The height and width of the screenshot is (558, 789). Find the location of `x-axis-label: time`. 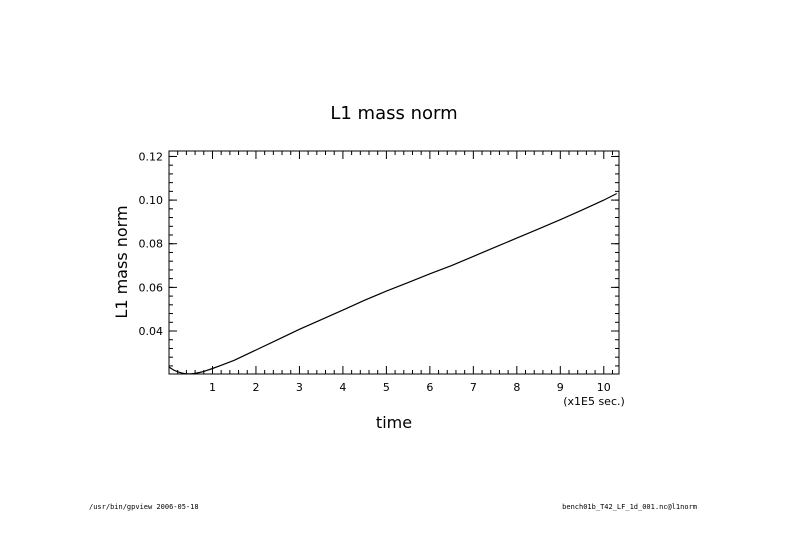

x-axis-label: time is located at coordinates (394, 422).